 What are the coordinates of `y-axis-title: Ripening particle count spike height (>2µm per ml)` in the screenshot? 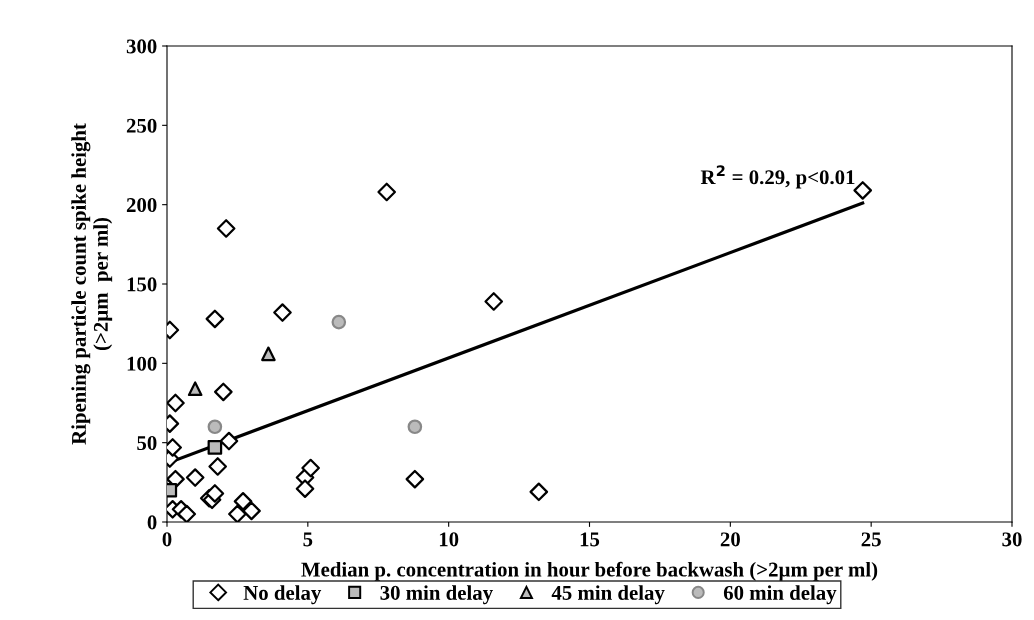 It's located at (92, 284).